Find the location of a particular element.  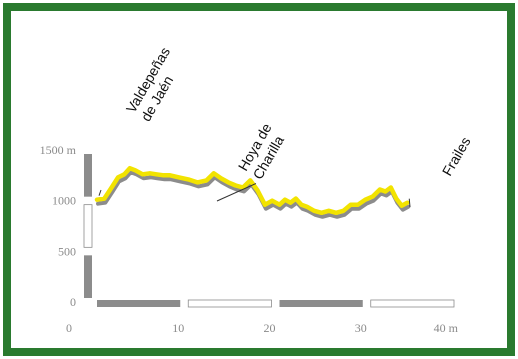

x-tick-label: 0 is located at coordinates (69, 328).